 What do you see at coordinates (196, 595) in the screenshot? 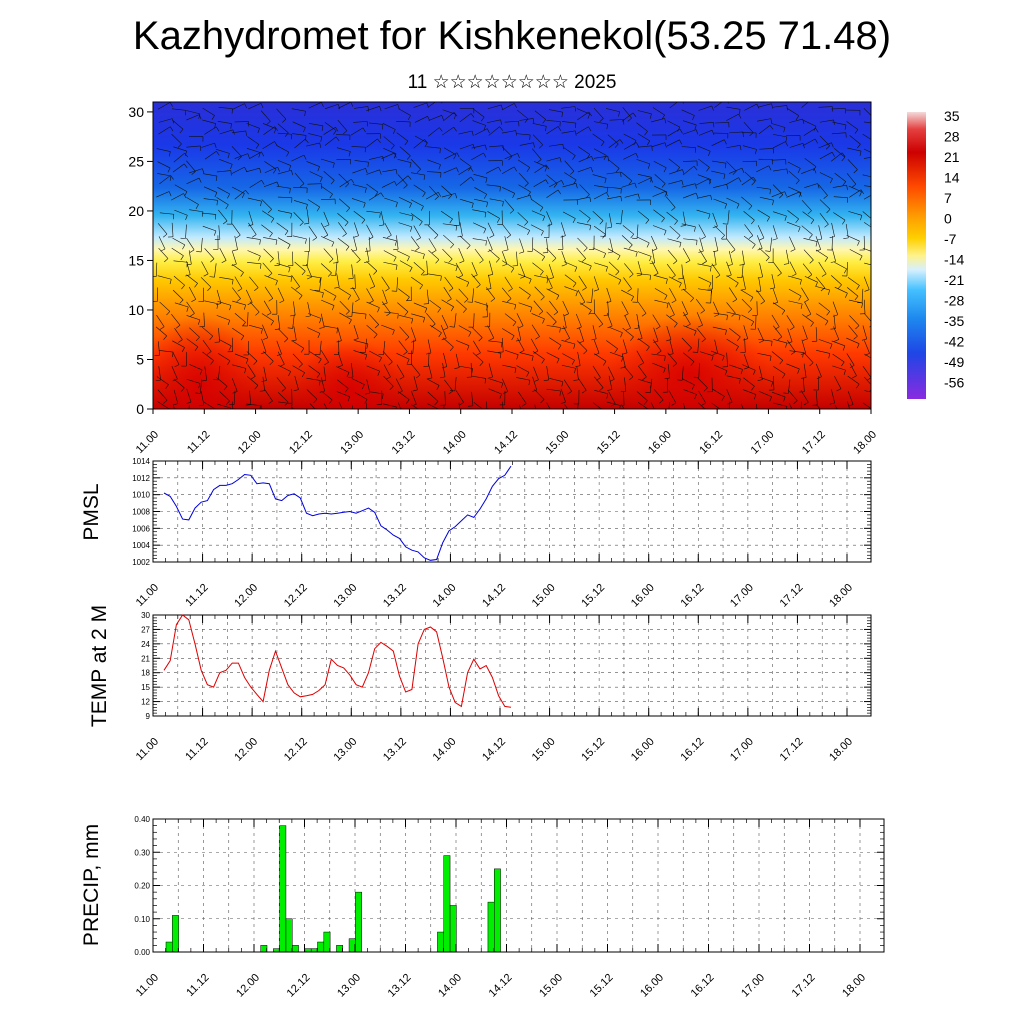
I see `x-tick-label: 11.12` at bounding box center [196, 595].